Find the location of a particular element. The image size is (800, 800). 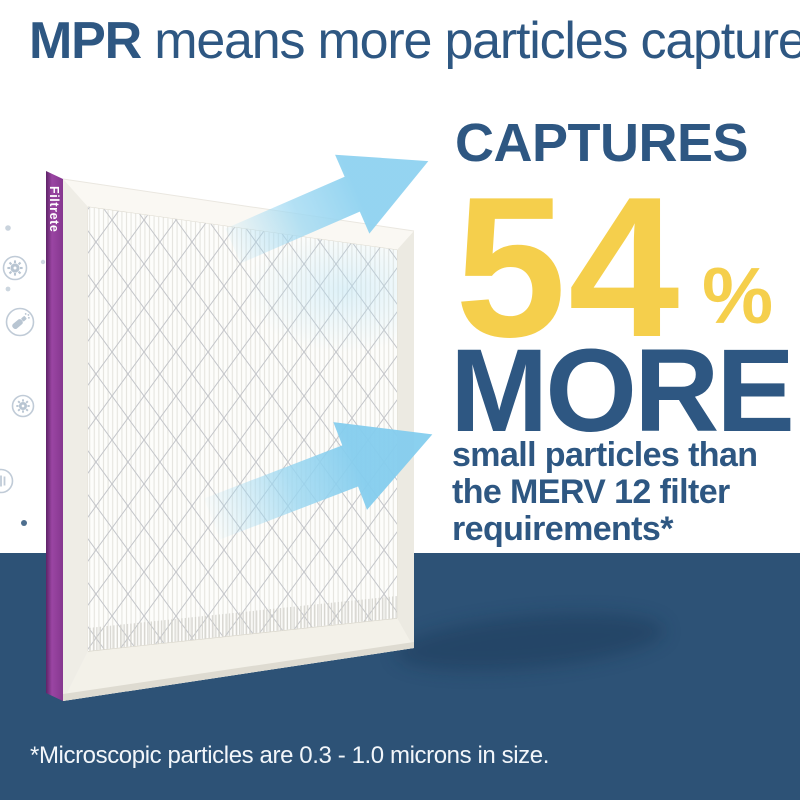

stat-percent-sign: % is located at coordinates (738, 295).